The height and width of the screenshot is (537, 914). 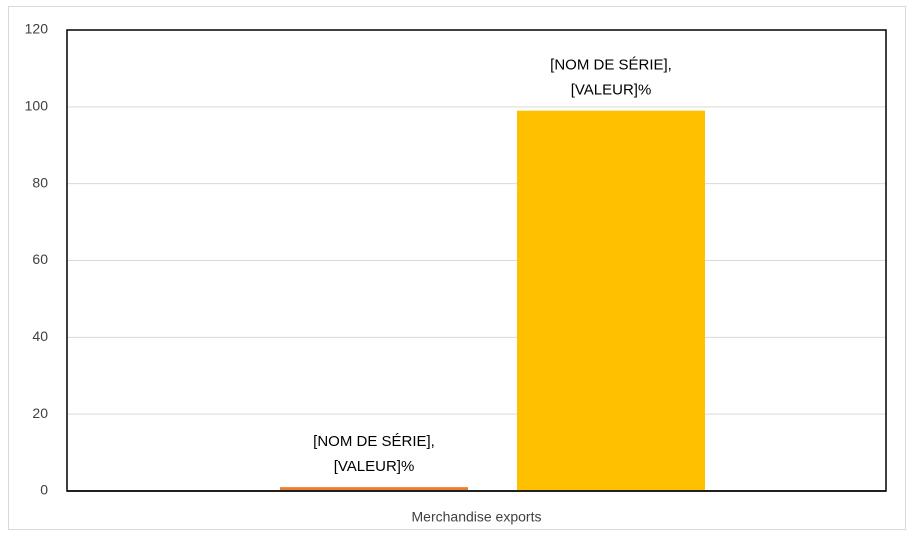 I want to click on y-tick-label: 0, so click(x=44, y=490).